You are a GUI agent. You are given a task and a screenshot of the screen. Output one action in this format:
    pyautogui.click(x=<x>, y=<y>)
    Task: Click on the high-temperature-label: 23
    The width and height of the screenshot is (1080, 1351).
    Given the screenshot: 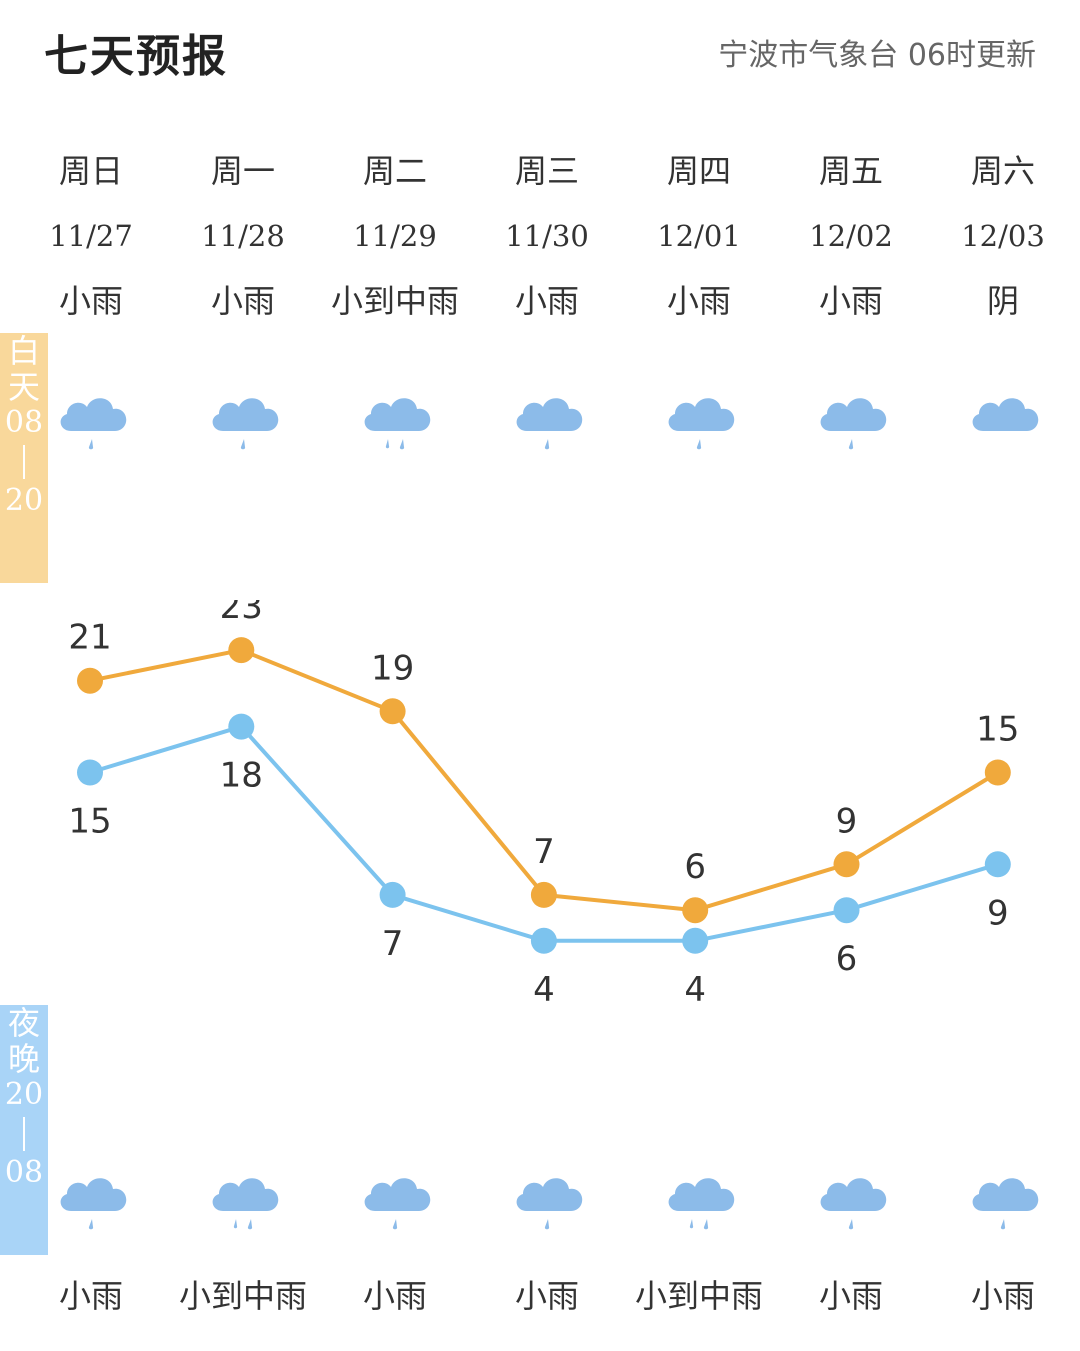 What is the action you would take?
    pyautogui.click(x=241, y=613)
    